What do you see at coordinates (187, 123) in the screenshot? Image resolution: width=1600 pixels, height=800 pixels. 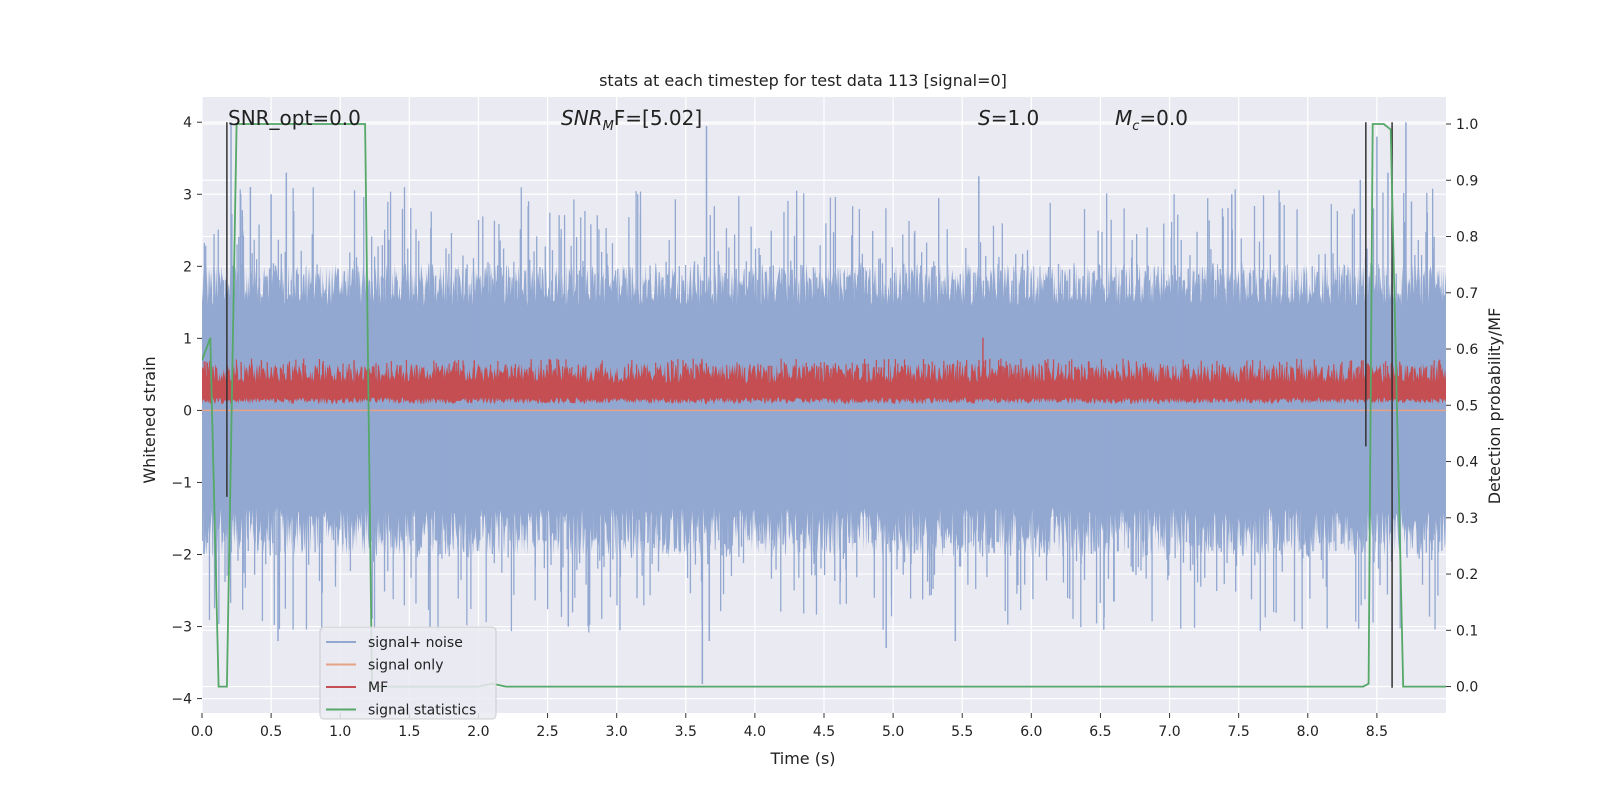 I see `y-left-tick-label: 4` at bounding box center [187, 123].